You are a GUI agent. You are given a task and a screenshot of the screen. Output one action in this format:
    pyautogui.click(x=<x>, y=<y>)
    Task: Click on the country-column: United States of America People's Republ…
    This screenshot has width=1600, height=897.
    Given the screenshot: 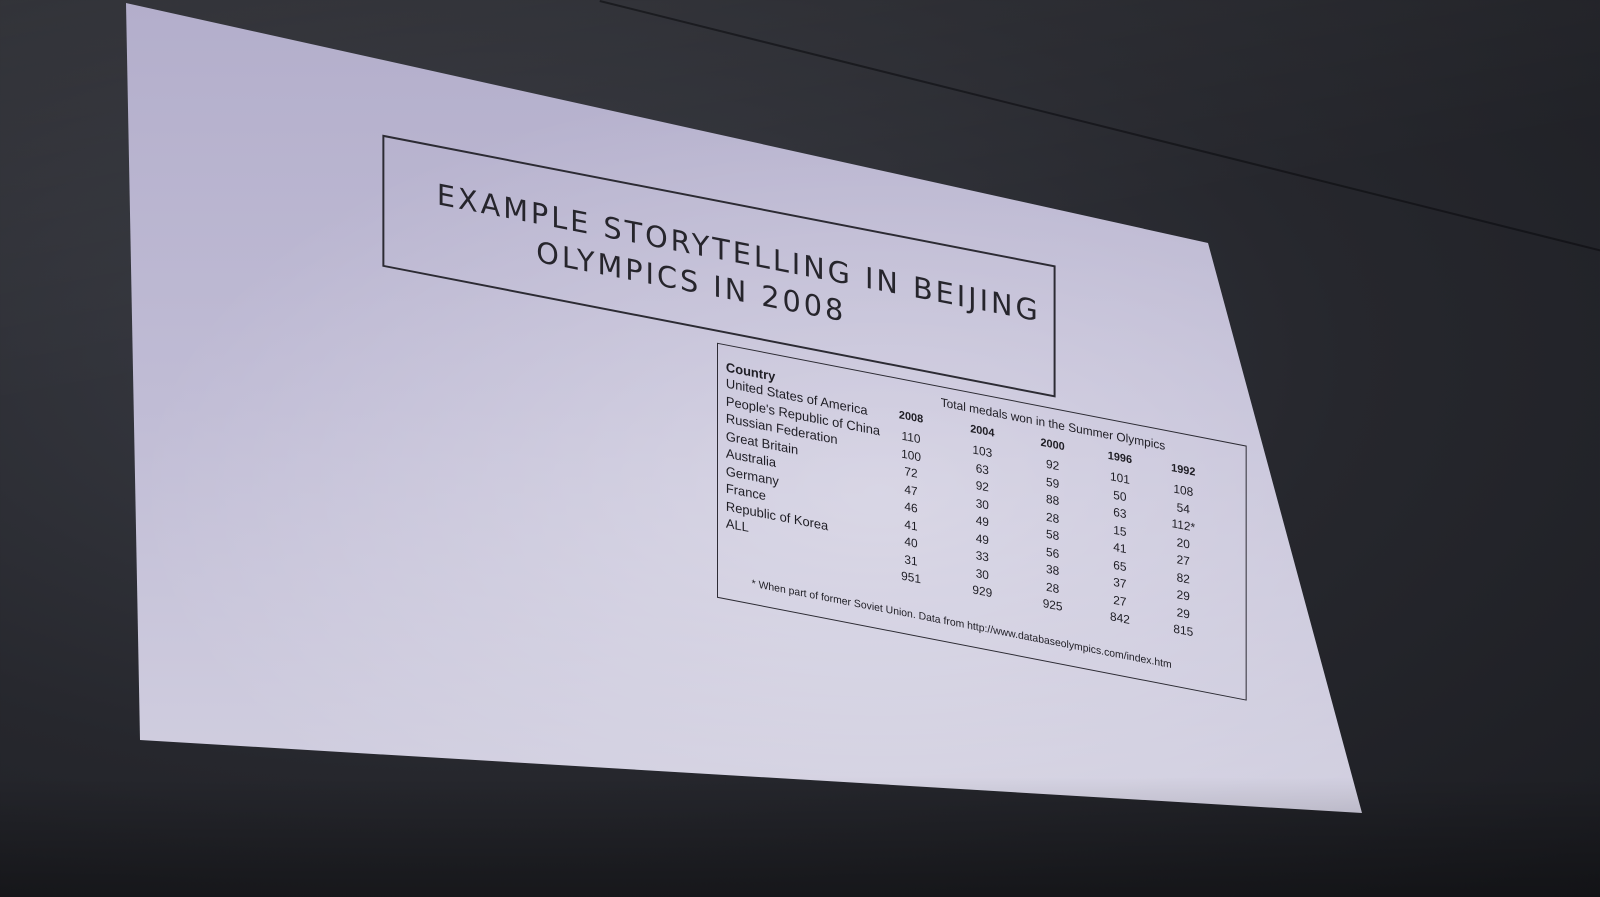 What is the action you would take?
    pyautogui.click(x=803, y=467)
    